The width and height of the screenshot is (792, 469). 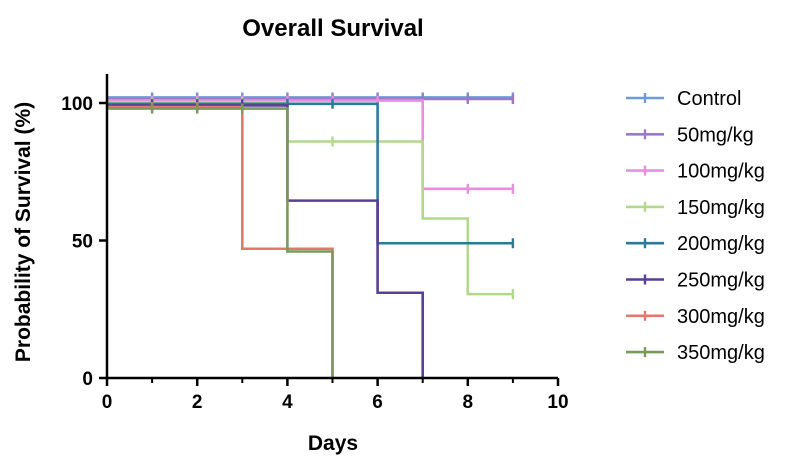 I want to click on legend-item: 300mg/kg, so click(x=695, y=317).